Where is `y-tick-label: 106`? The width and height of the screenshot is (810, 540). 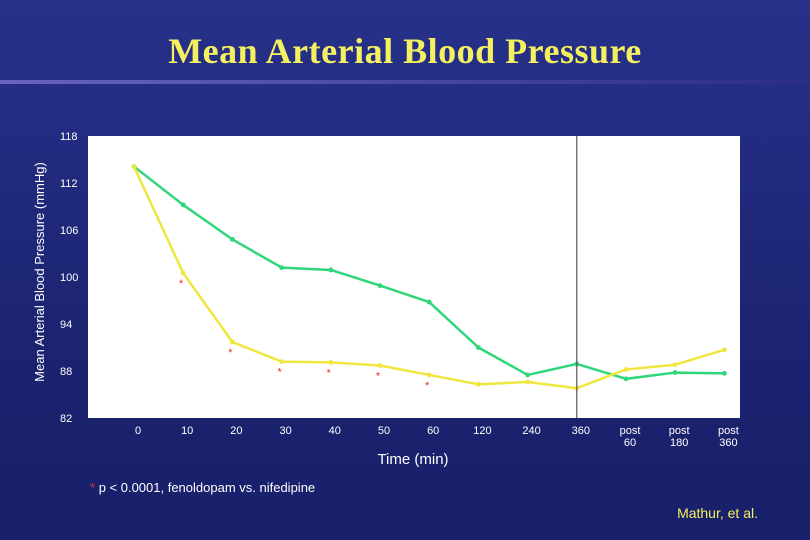
y-tick-label: 106 is located at coordinates (69, 231).